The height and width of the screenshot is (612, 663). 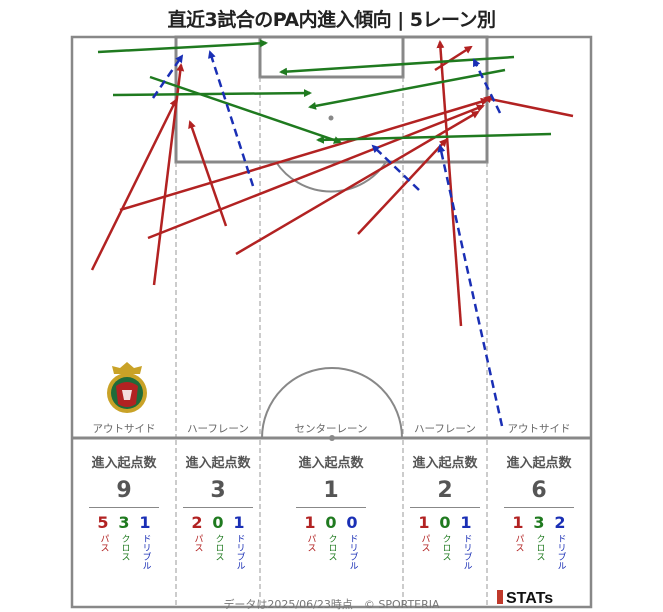 What do you see at coordinates (127, 387) in the screenshot?
I see `club-crest-logo` at bounding box center [127, 387].